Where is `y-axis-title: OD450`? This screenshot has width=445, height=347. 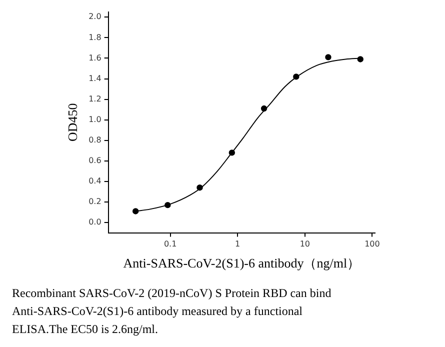 y-axis-title: OD450 is located at coordinates (72, 122).